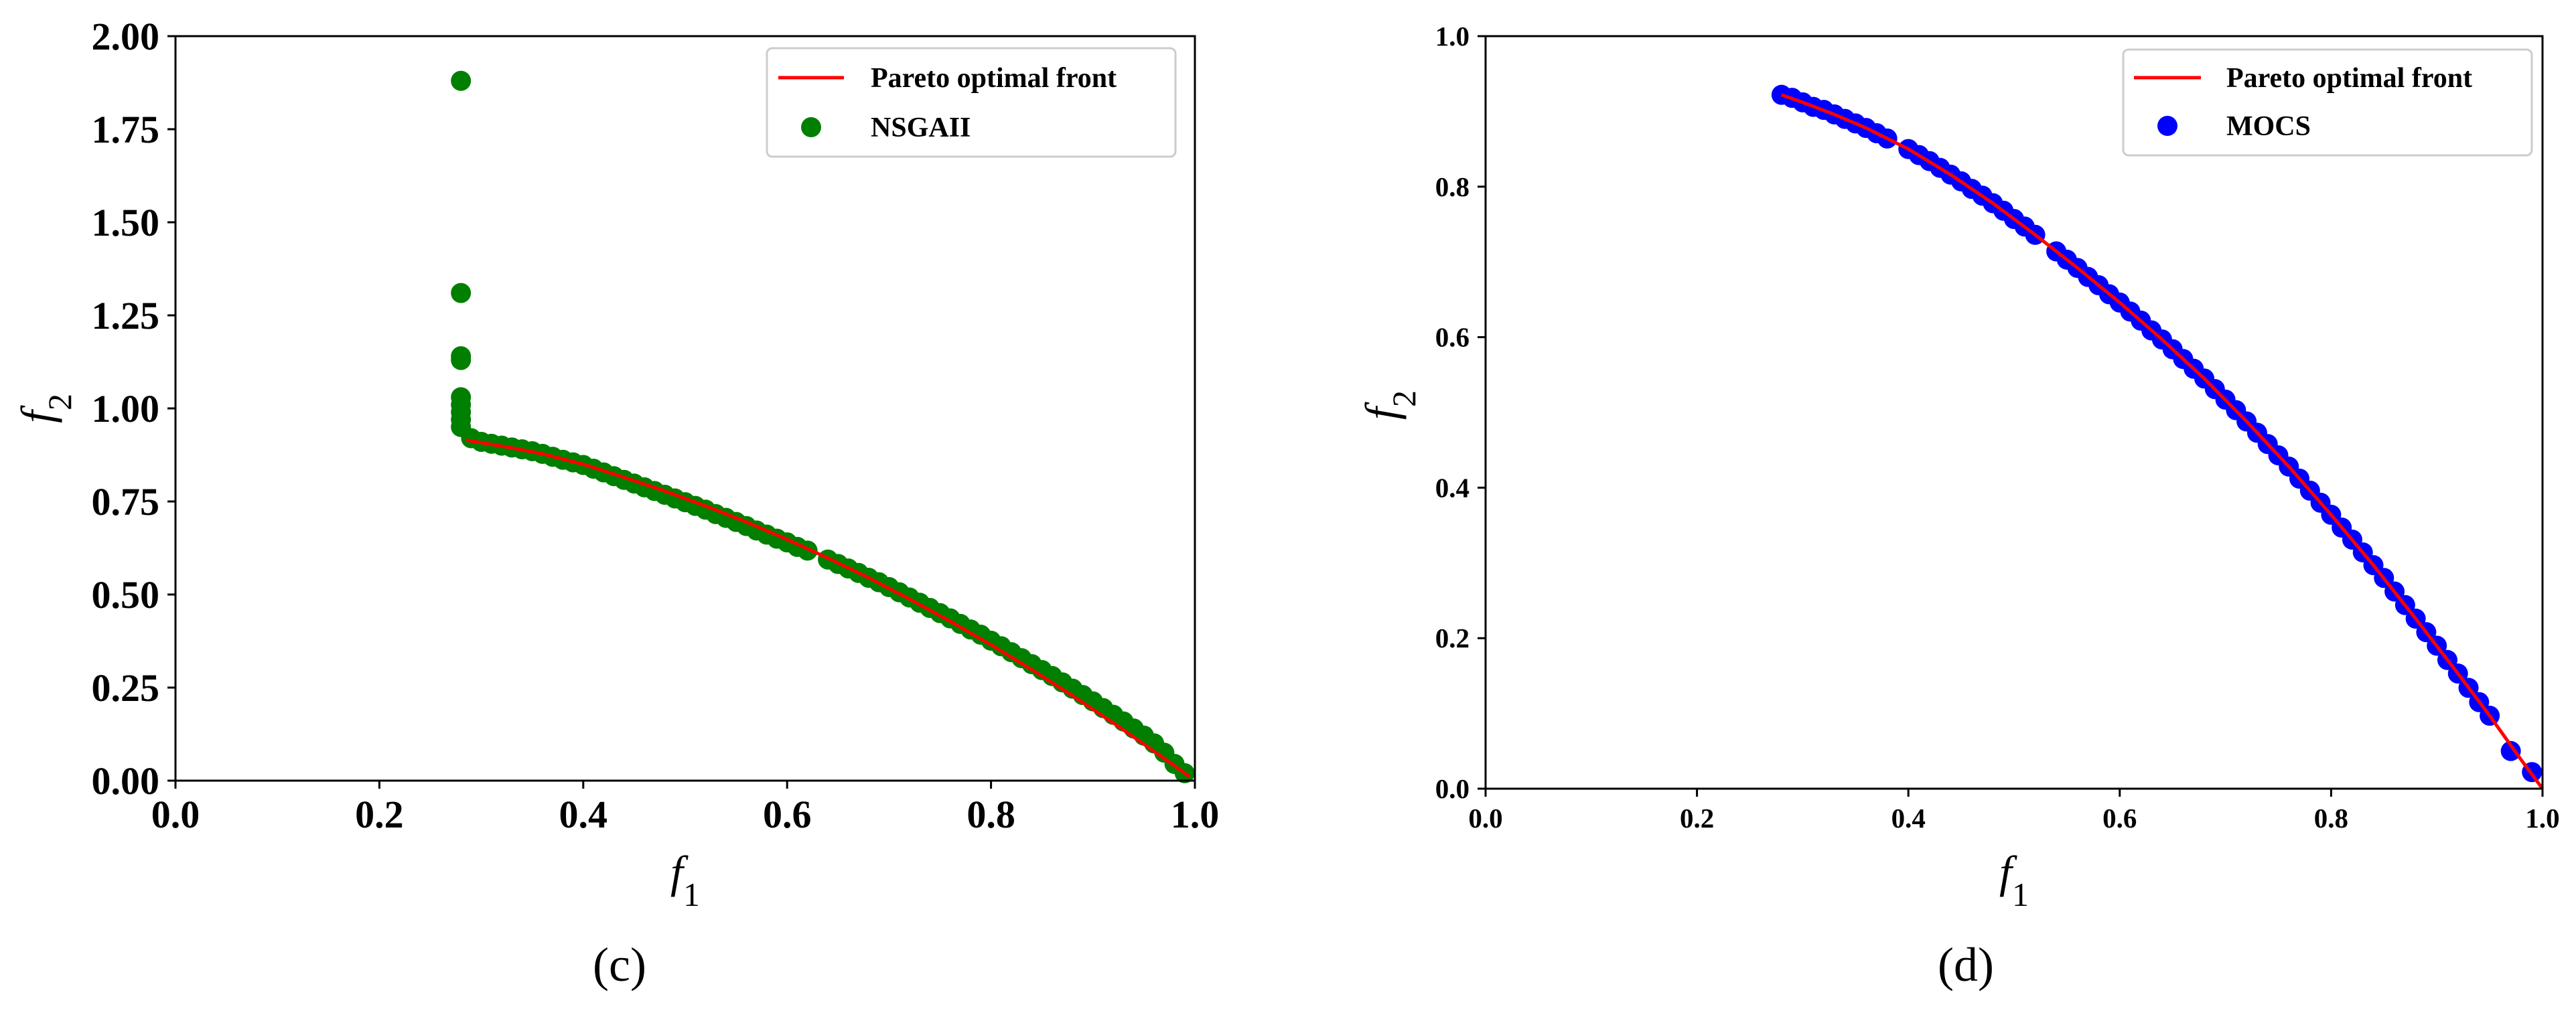 The image size is (2576, 1021). Describe the element at coordinates (126, 688) in the screenshot. I see `chart-c-ytick-label: 0.25` at that location.